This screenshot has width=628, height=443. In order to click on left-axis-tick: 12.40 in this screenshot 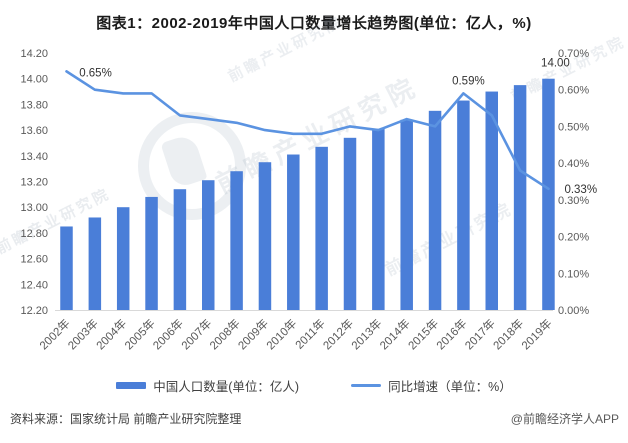, I will do `click(34, 285)`.